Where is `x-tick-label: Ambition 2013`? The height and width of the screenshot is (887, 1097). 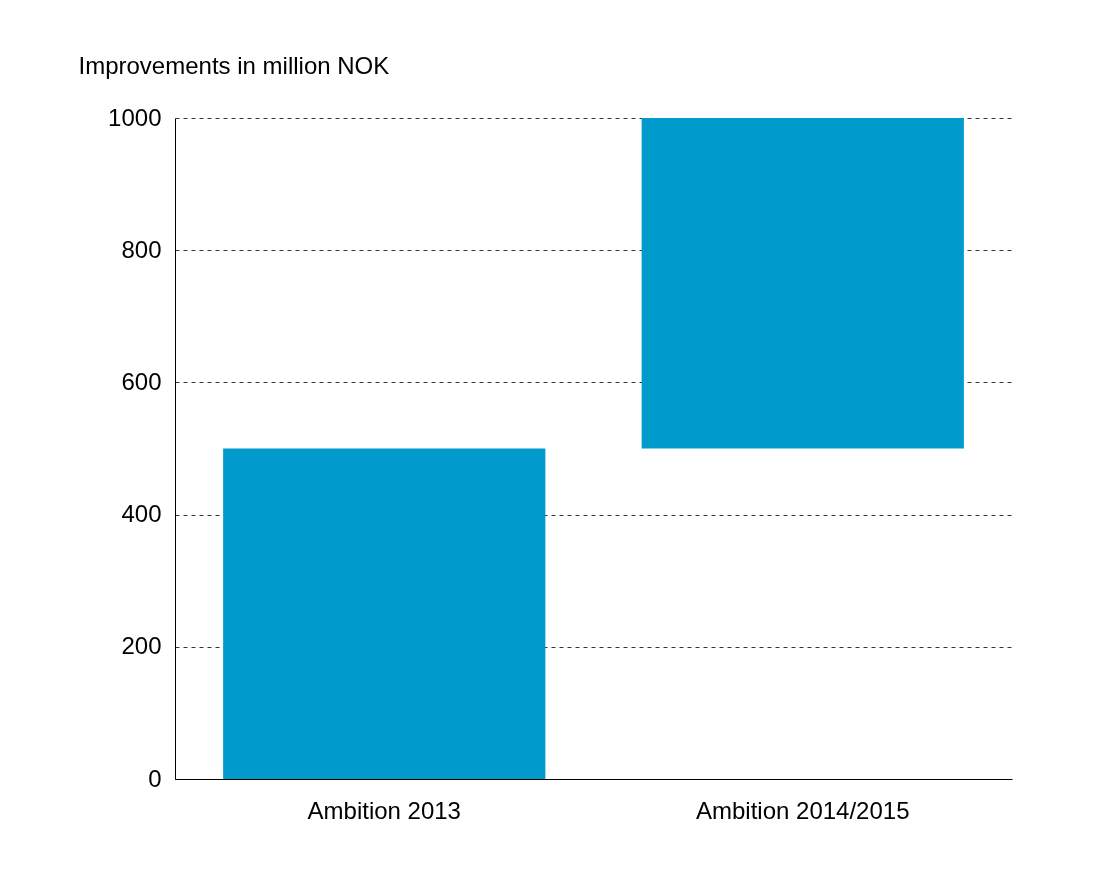 x-tick-label: Ambition 2013 is located at coordinates (384, 810).